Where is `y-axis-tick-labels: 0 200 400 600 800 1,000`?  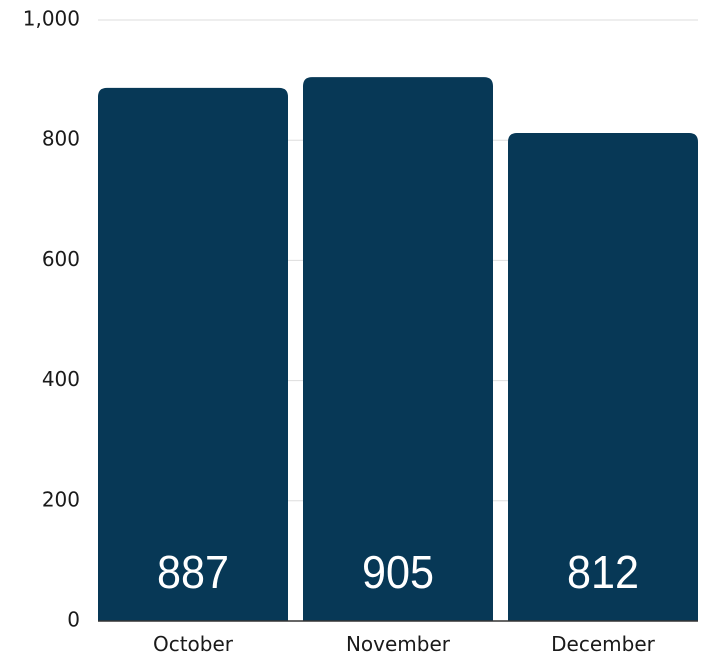
y-axis-tick-labels: 0 200 400 600 800 1,000 is located at coordinates (51, 319).